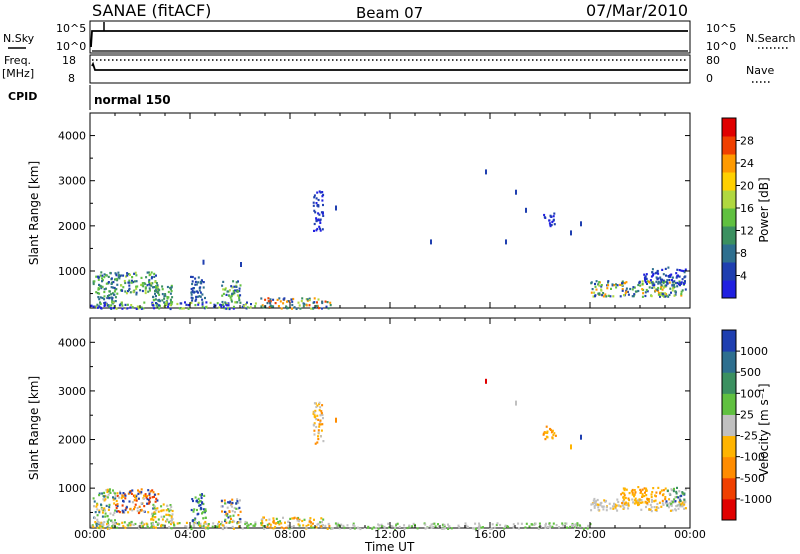 The width and height of the screenshot is (800, 554). Describe the element at coordinates (132, 100) in the screenshot. I see `cpid-value: normal 150` at that location.